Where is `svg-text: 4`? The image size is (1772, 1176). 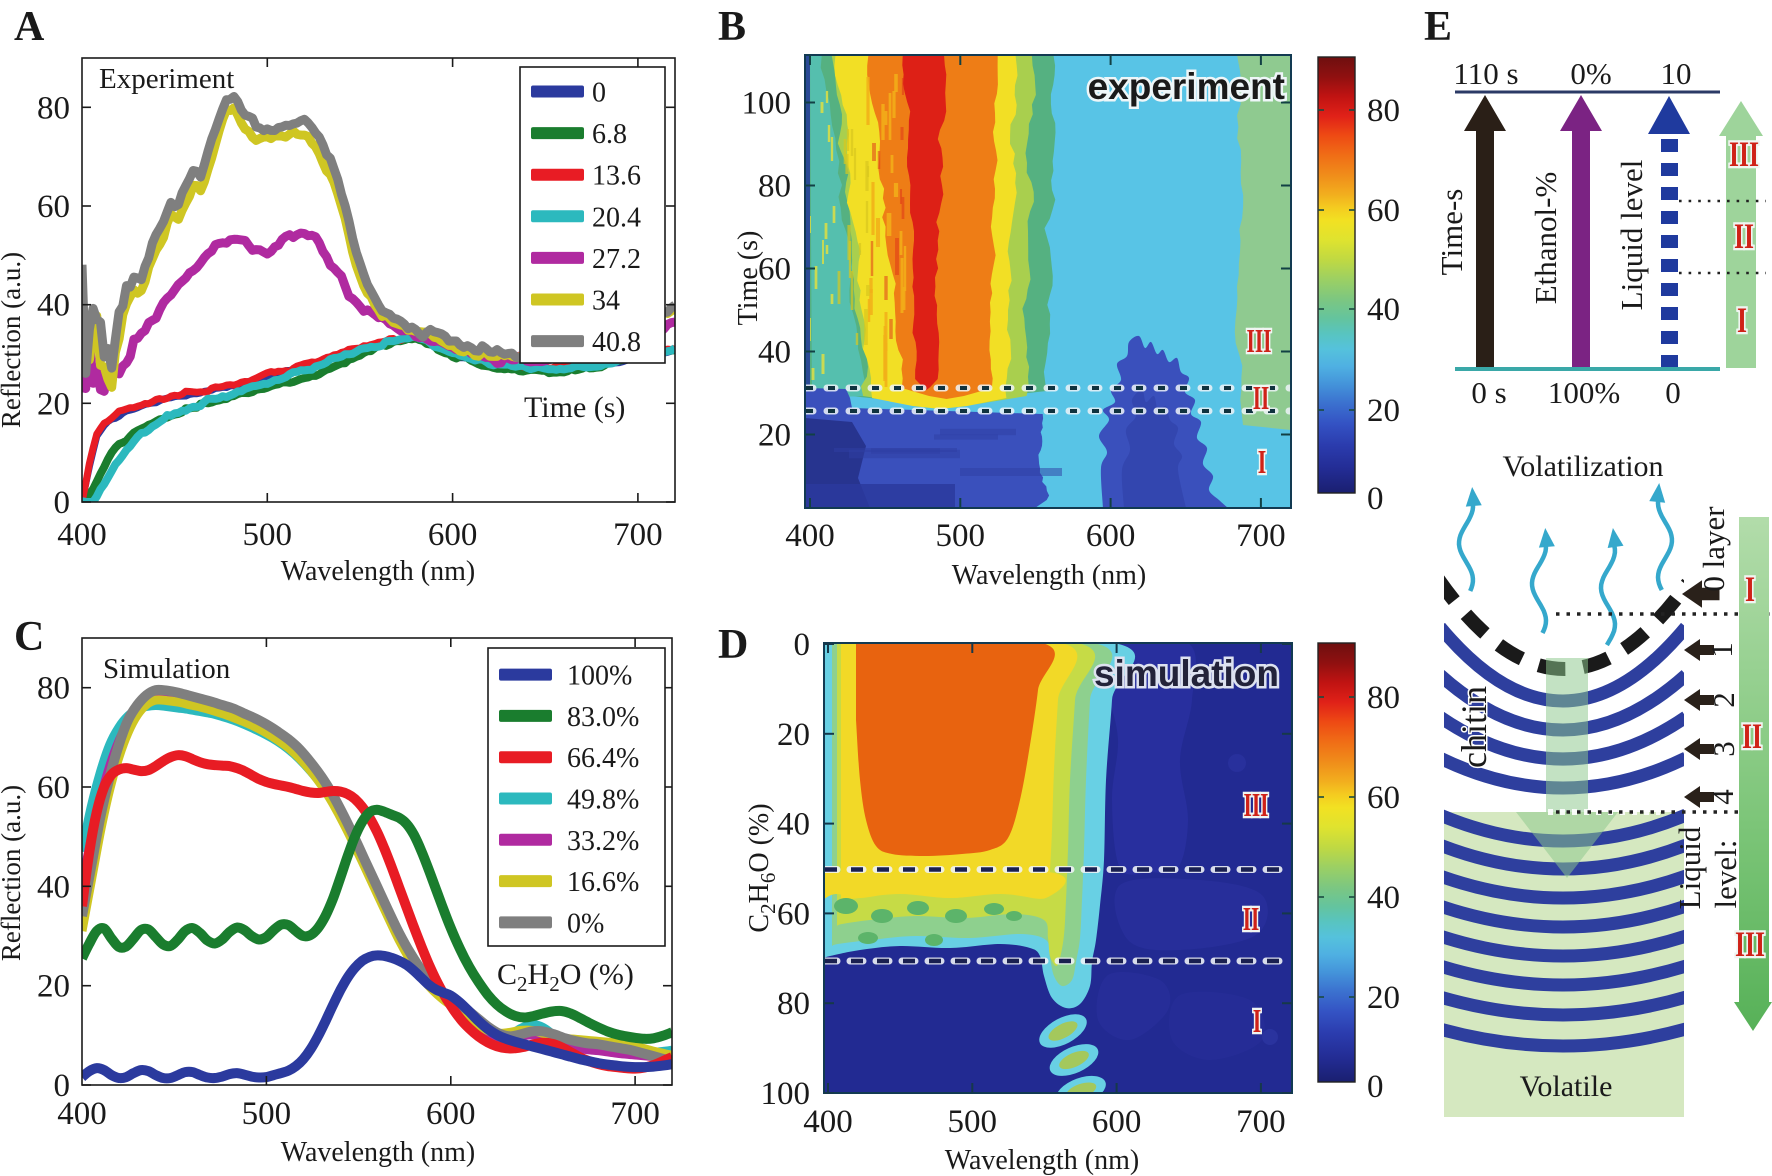
svg-text: 4 is located at coordinates (1722, 797).